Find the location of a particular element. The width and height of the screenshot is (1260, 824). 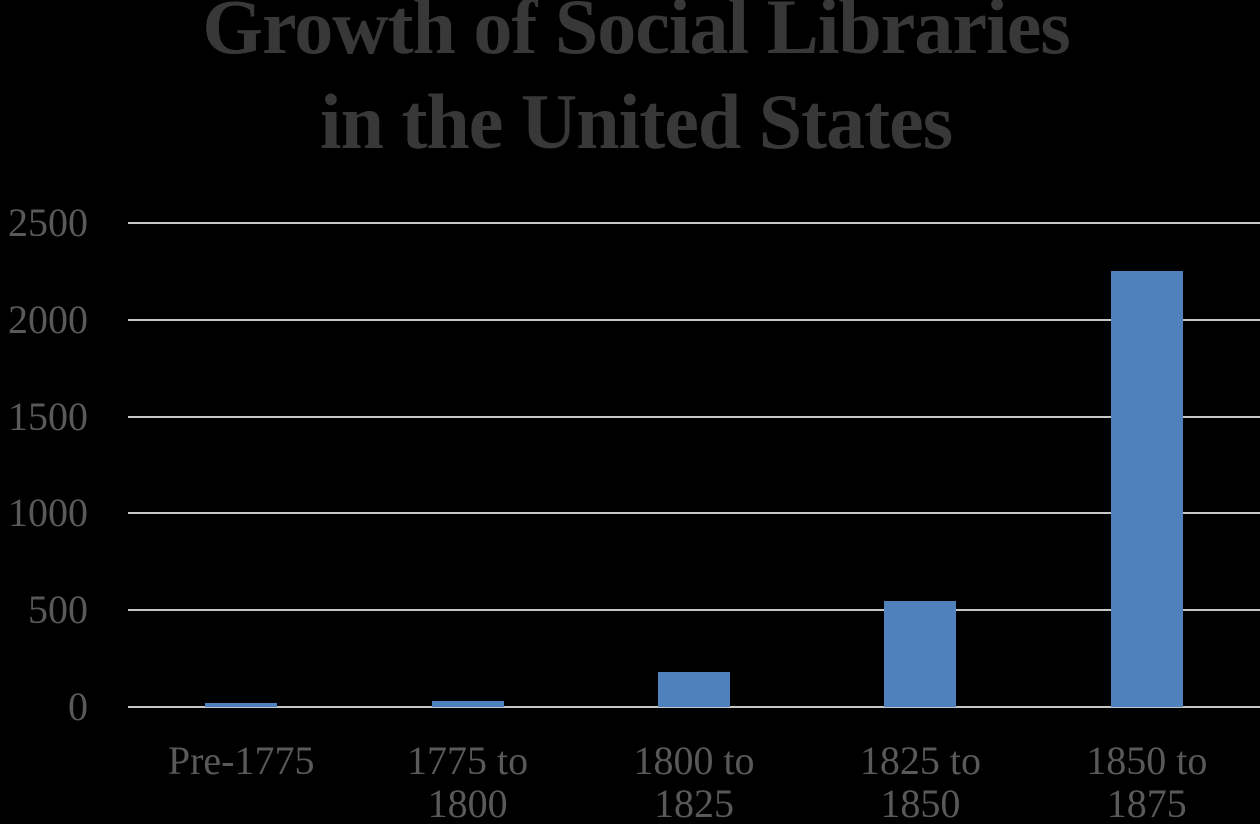

y-tick-label-2000: 2000 is located at coordinates (48, 319).